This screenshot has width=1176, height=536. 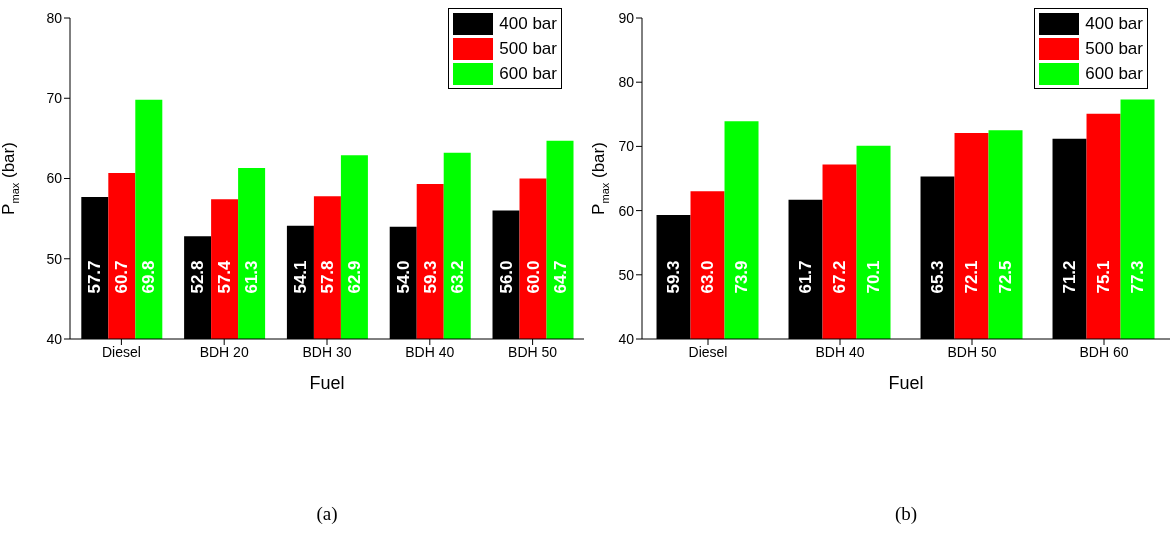 What do you see at coordinates (300, 277) in the screenshot?
I see `data-label: 54.1` at bounding box center [300, 277].